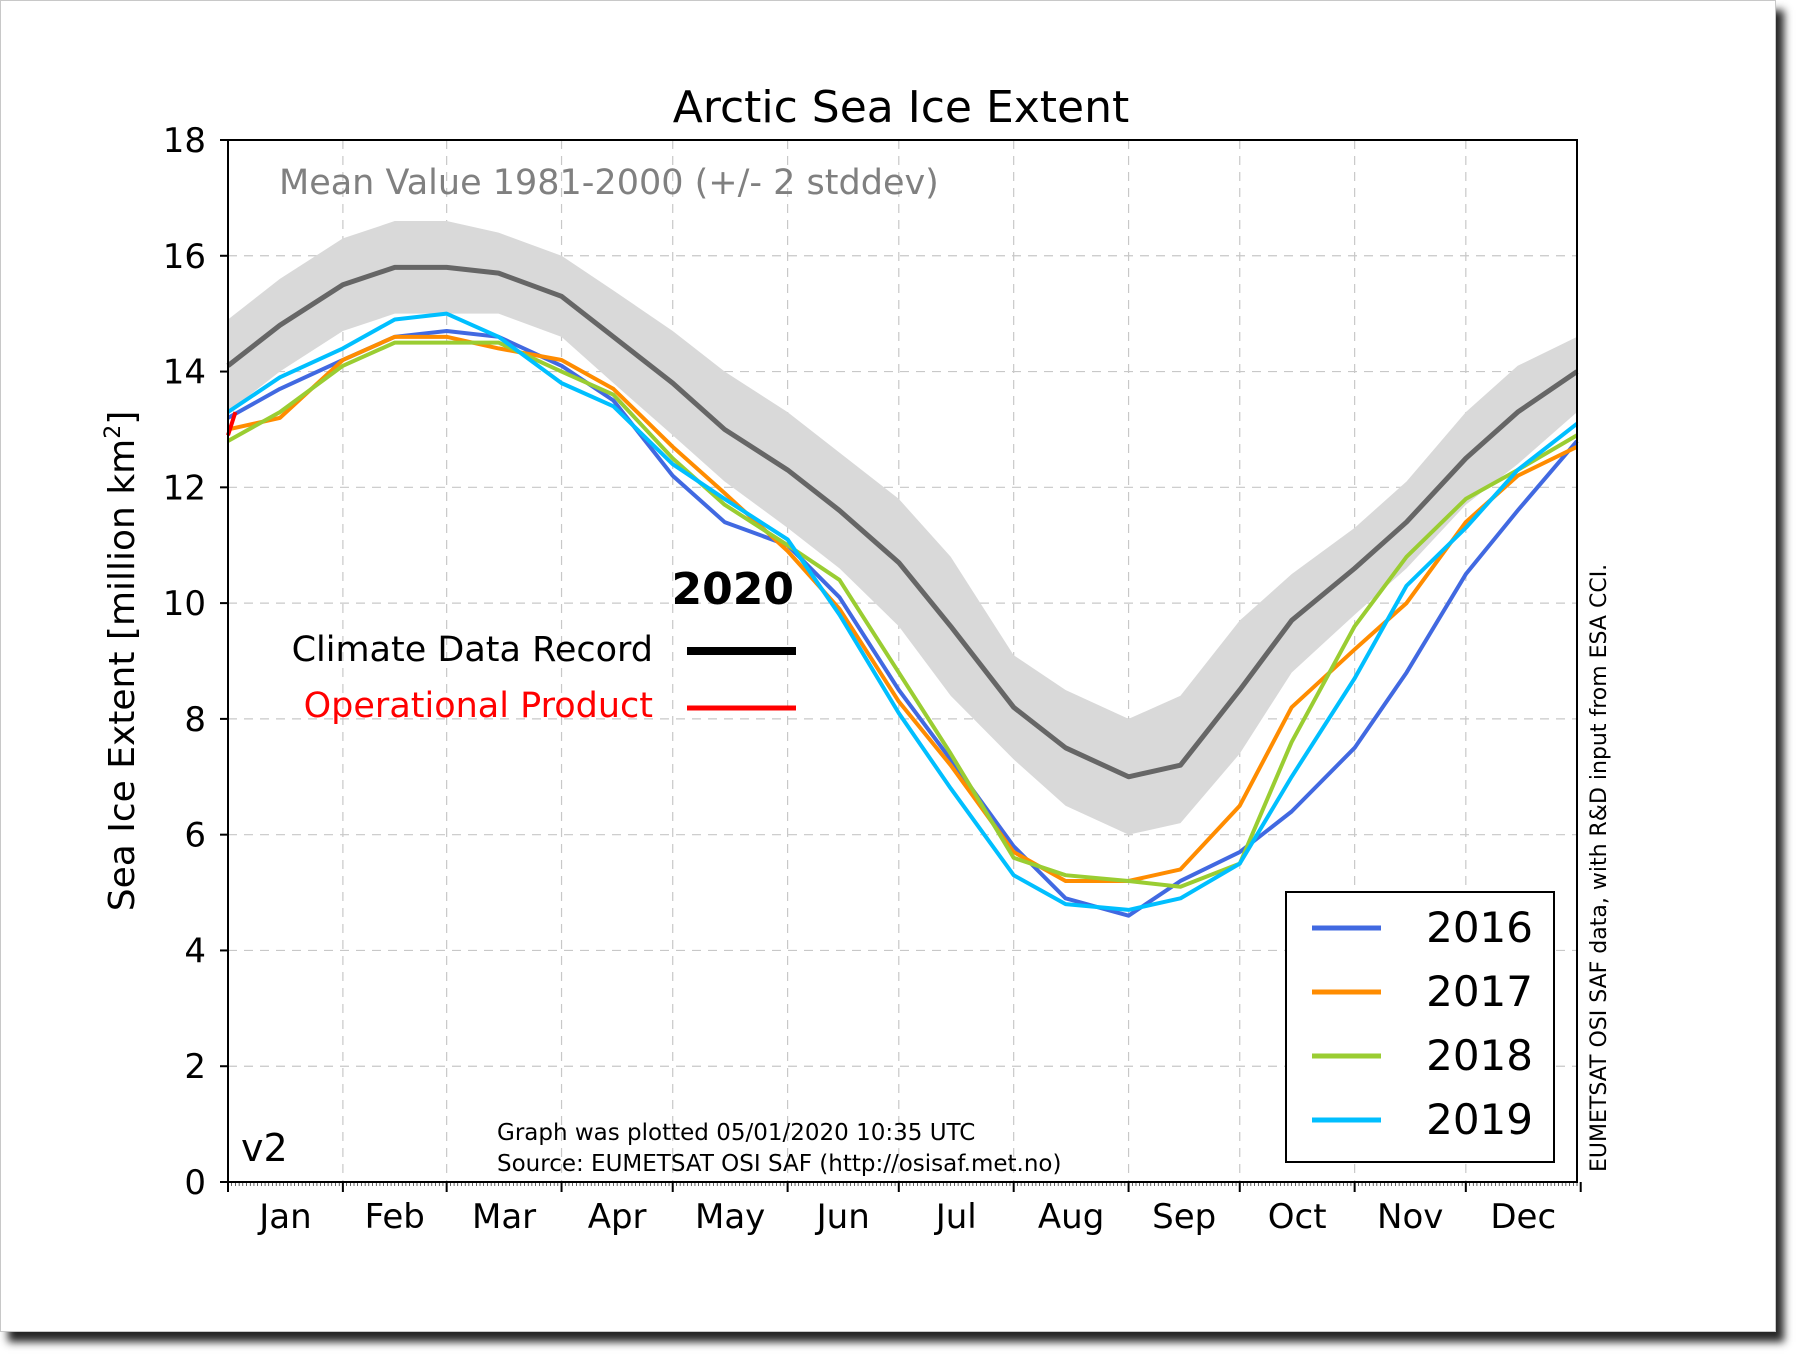 The height and width of the screenshot is (1358, 1798). What do you see at coordinates (1479, 1119) in the screenshot?
I see `legend-label-2019: 2019` at bounding box center [1479, 1119].